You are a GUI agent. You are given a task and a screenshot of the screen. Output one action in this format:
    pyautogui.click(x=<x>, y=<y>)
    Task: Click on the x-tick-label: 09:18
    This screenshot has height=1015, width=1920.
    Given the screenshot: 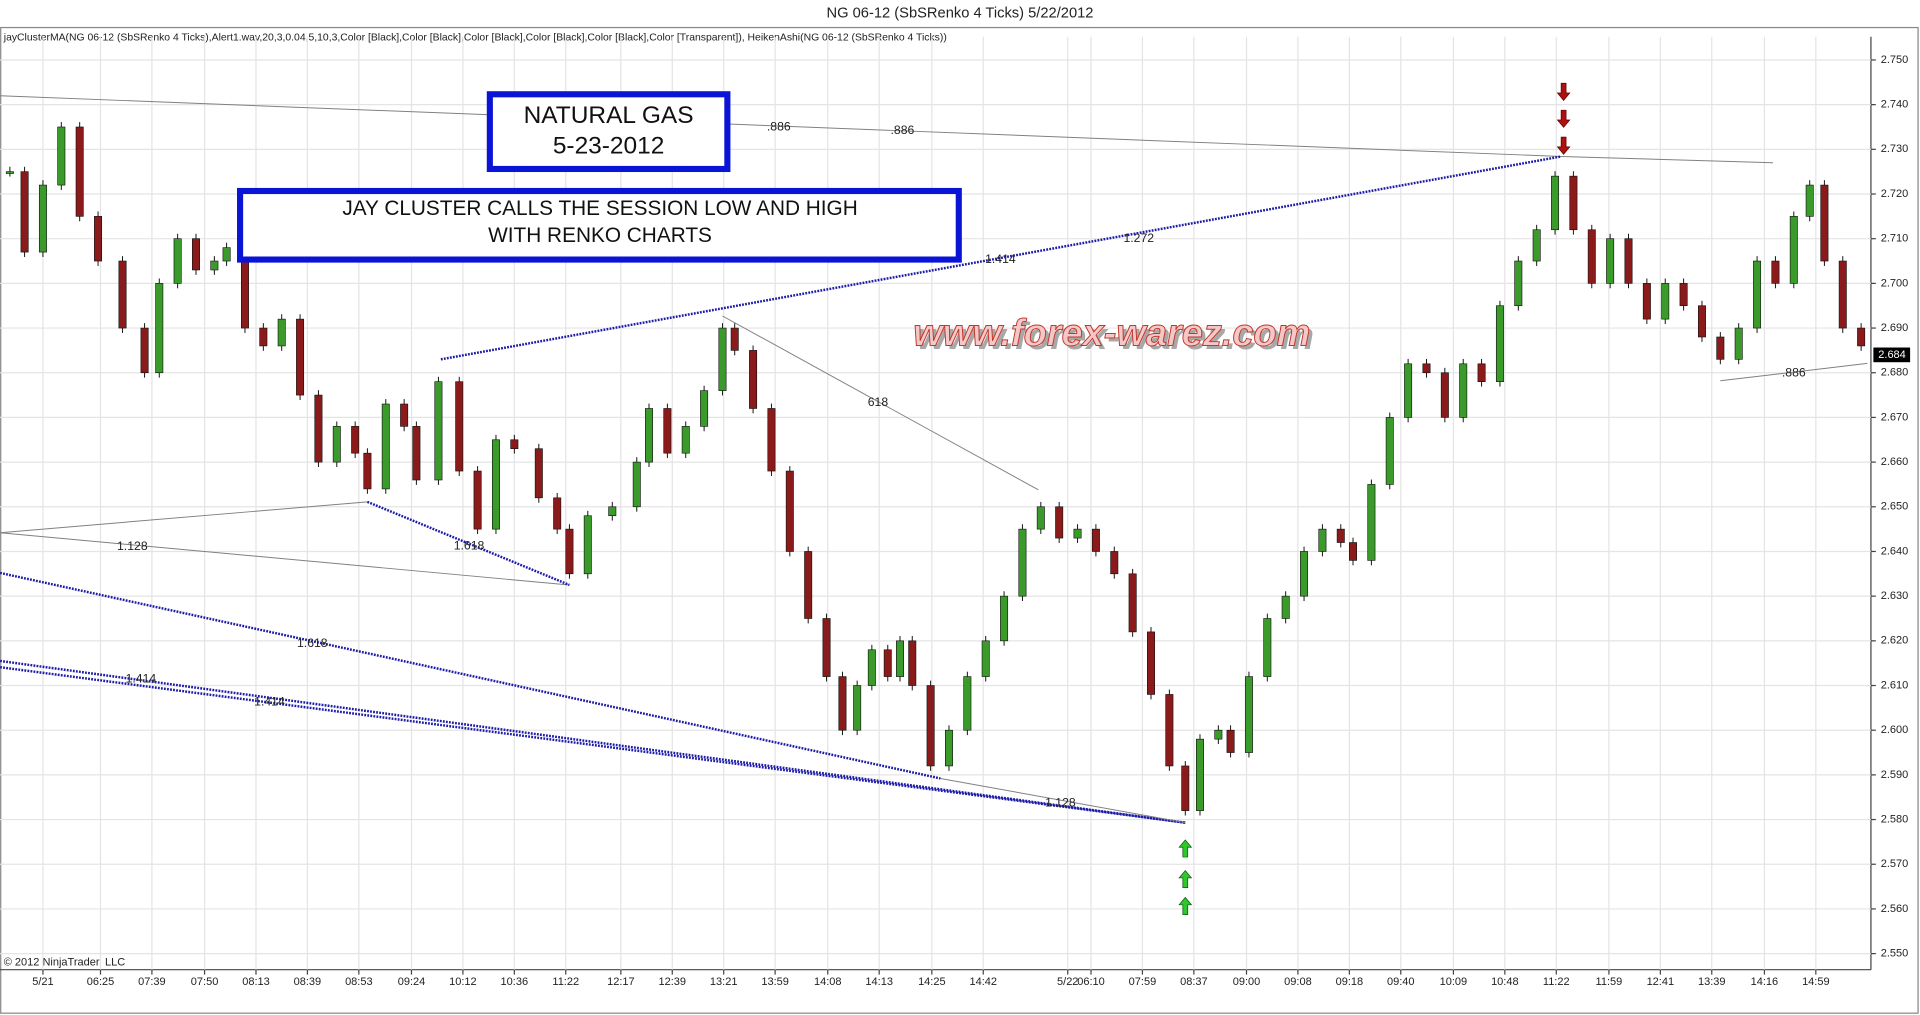 What is the action you would take?
    pyautogui.click(x=1350, y=982)
    